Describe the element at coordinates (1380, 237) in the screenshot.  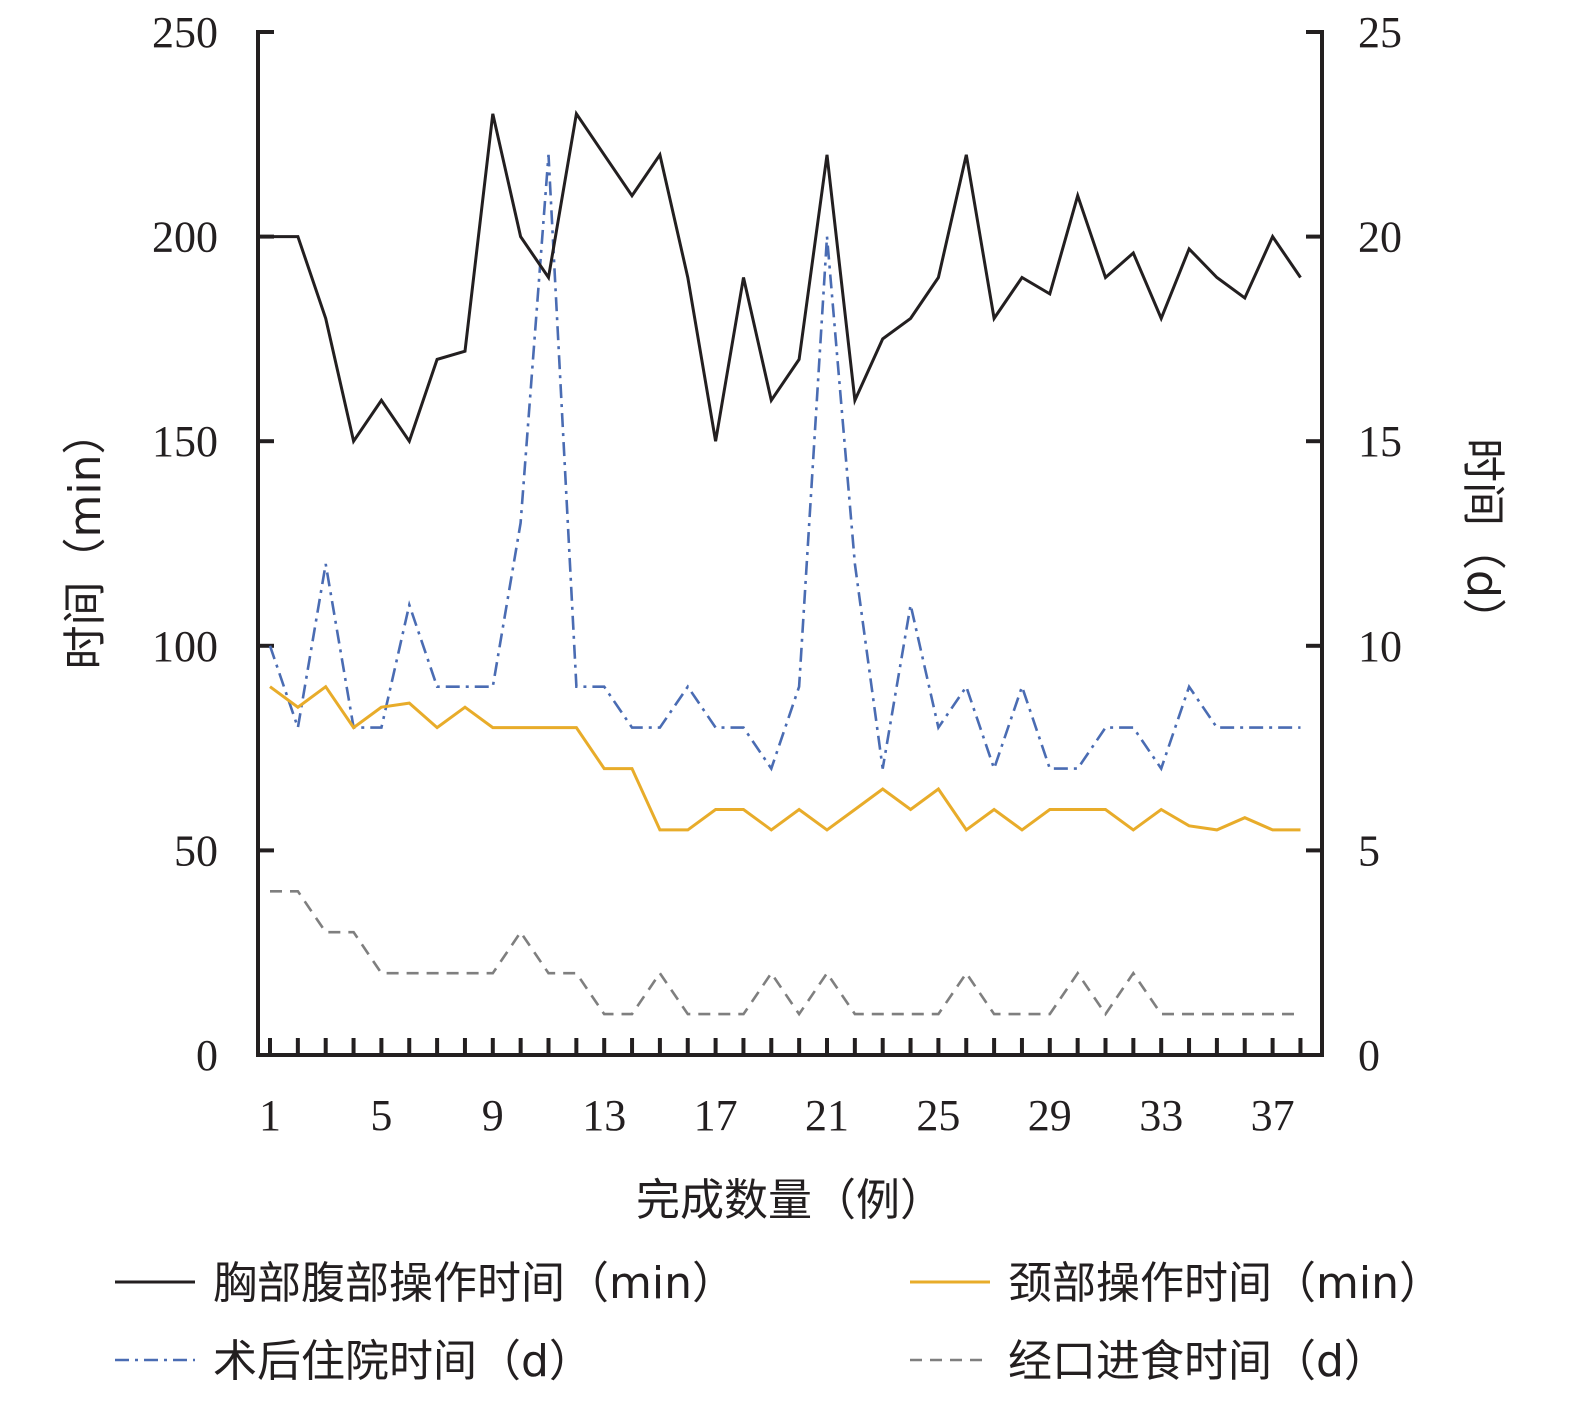
I see `y-right-tick-label: 20` at that location.